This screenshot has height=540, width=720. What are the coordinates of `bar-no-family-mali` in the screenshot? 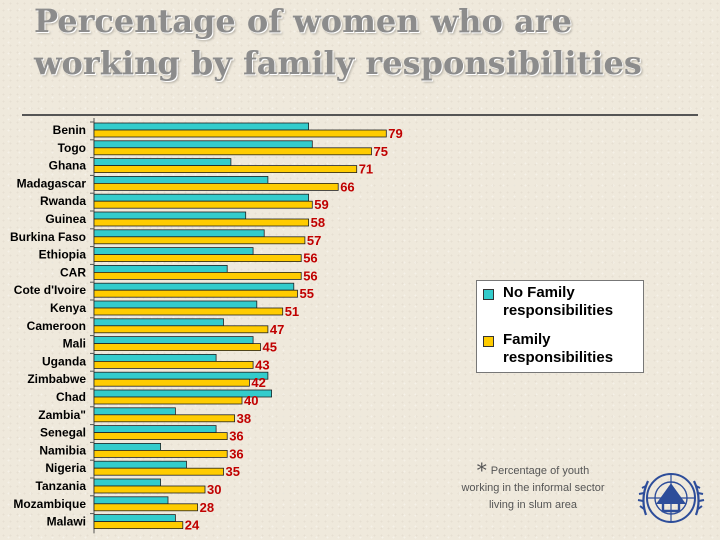 It's located at (173, 340).